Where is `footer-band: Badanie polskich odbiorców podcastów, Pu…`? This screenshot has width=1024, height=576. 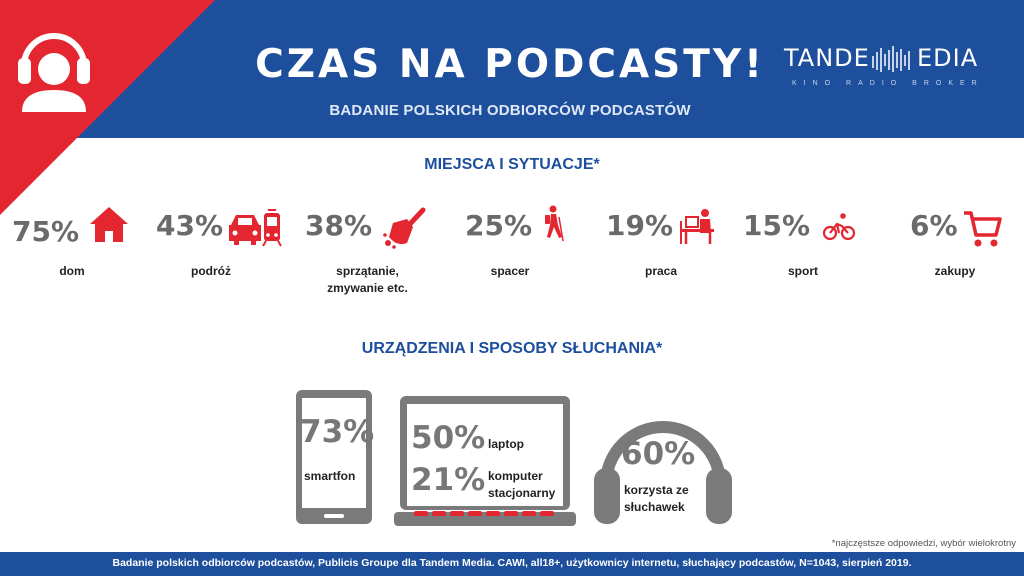
footer-band: Badanie polskich odbiorców podcastów, Pu… is located at coordinates (512, 564).